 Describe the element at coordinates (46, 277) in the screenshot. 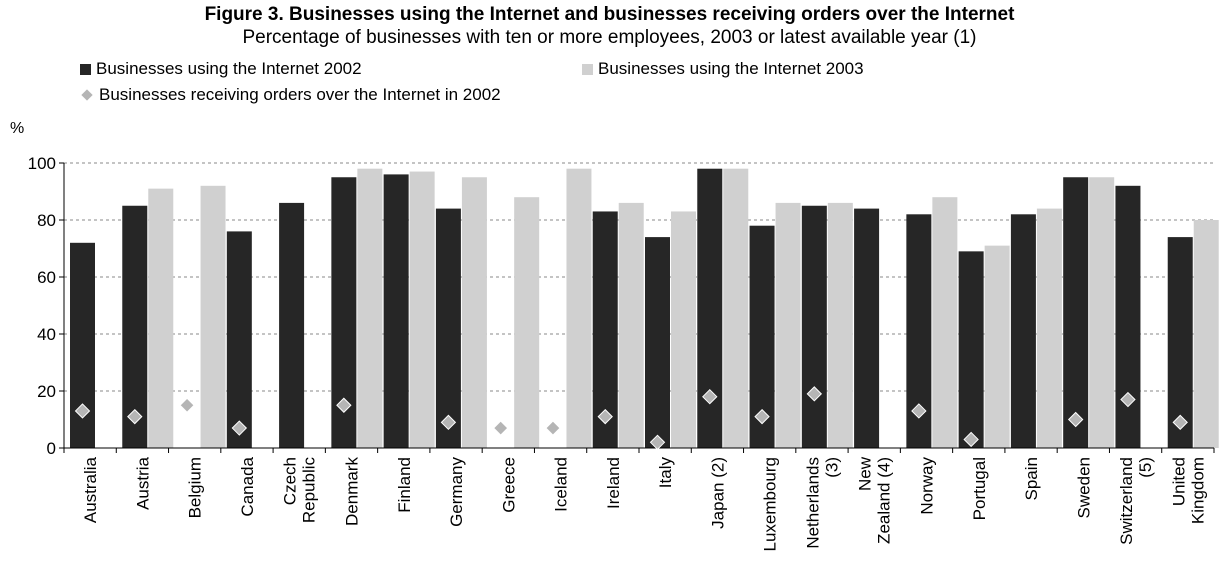

I see `y-tick-label: 60` at that location.